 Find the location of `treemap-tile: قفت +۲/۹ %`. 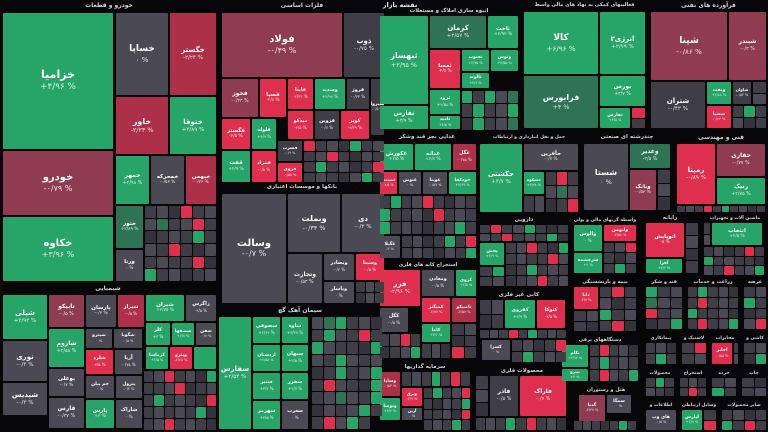

treemap-tile: قفت +۲/۹ % is located at coordinates (236, 166).